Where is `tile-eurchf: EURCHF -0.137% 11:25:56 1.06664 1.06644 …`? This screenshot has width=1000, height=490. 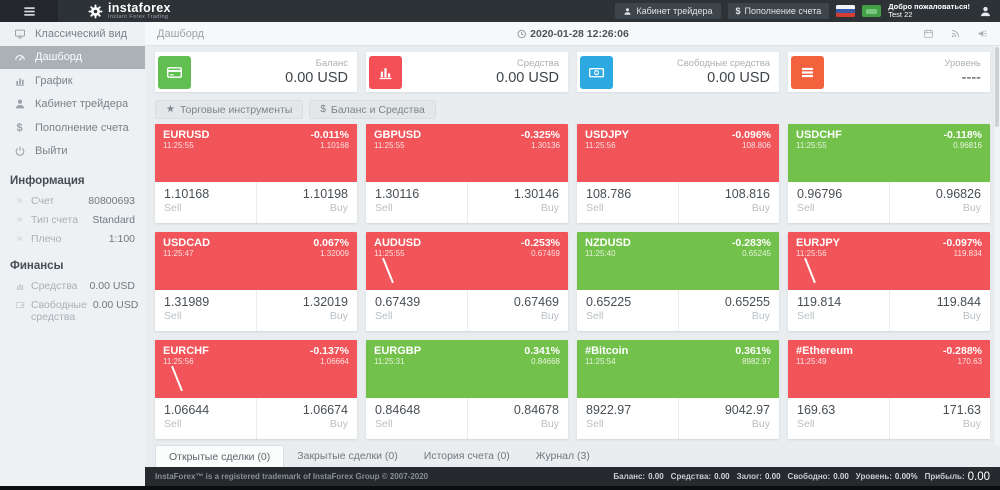 tile-eurchf: EURCHF -0.137% 11:25:56 1.06664 1.06644 … is located at coordinates (256, 389).